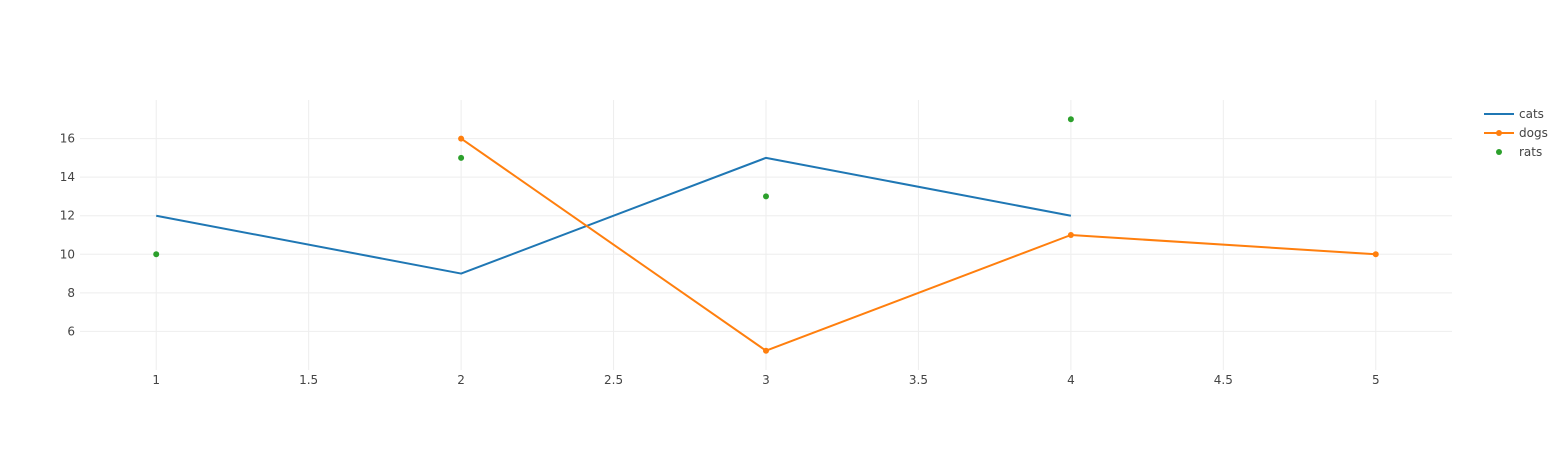 Image resolution: width=1565 pixels, height=450 pixels. What do you see at coordinates (67, 177) in the screenshot?
I see `y-tick-label: 14` at bounding box center [67, 177].